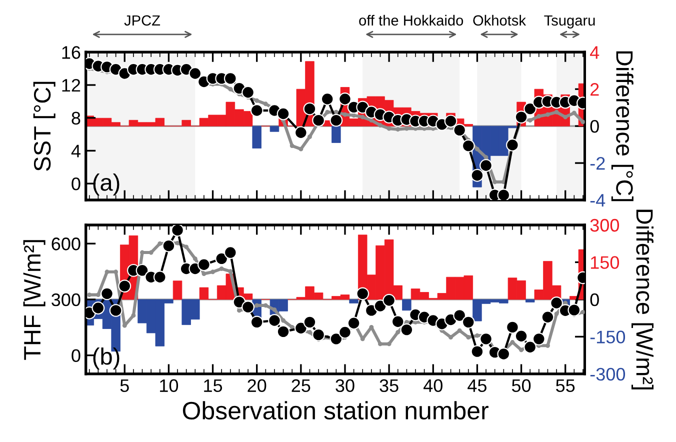 The width and height of the screenshot is (676, 442). Describe the element at coordinates (335, 410) in the screenshot. I see `x-axis-title: Observation station number` at that location.